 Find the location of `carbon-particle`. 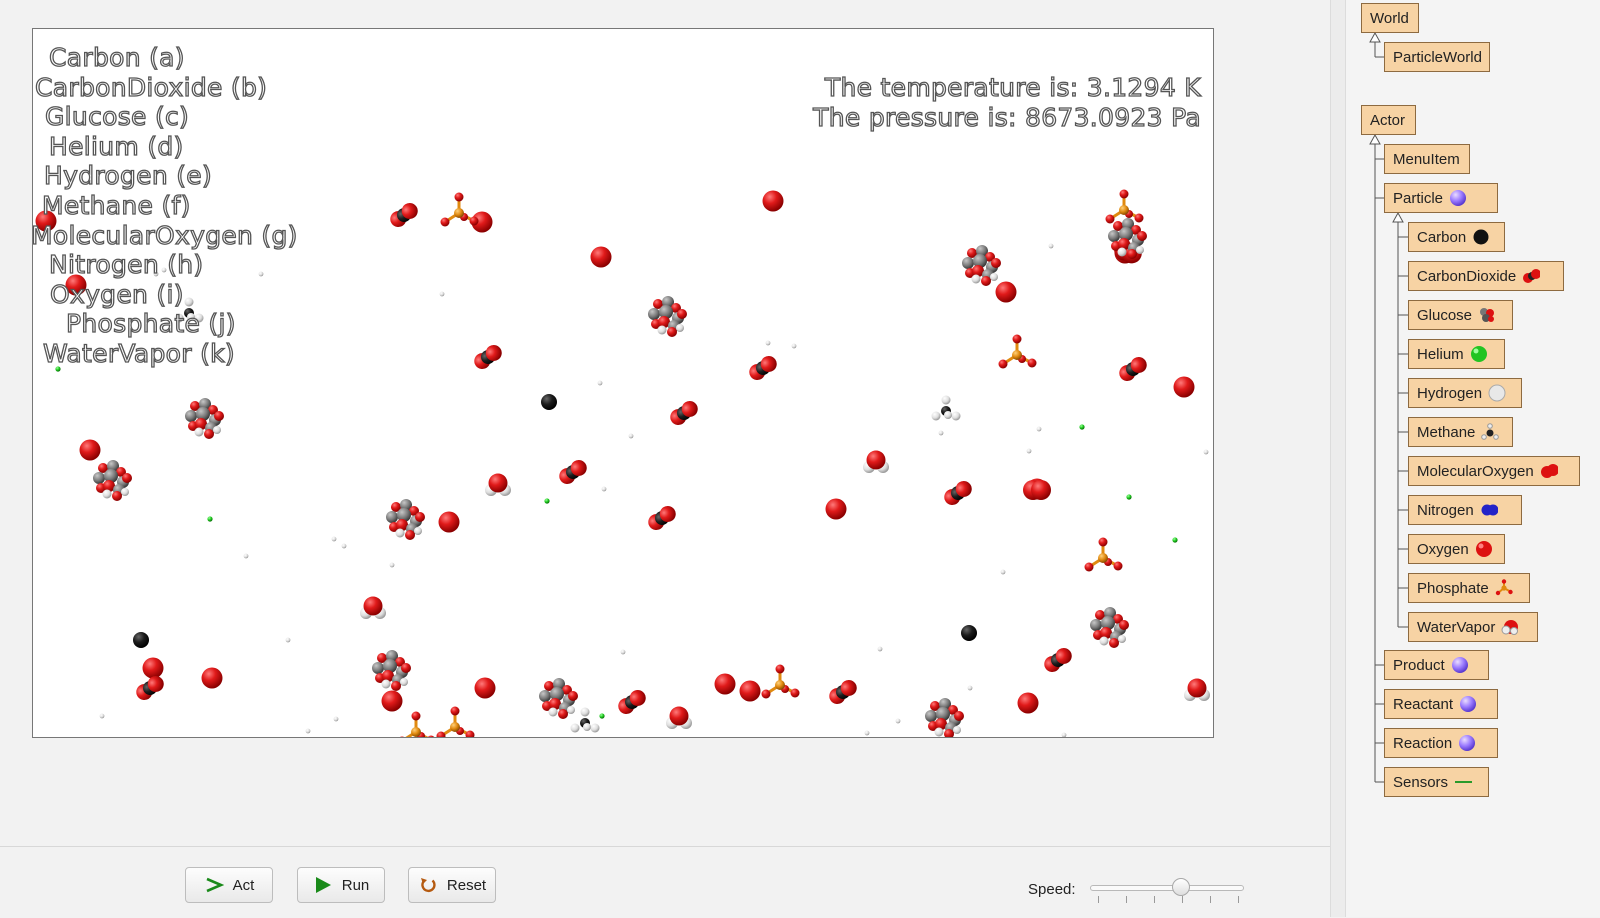

carbon-particle is located at coordinates (141, 640).